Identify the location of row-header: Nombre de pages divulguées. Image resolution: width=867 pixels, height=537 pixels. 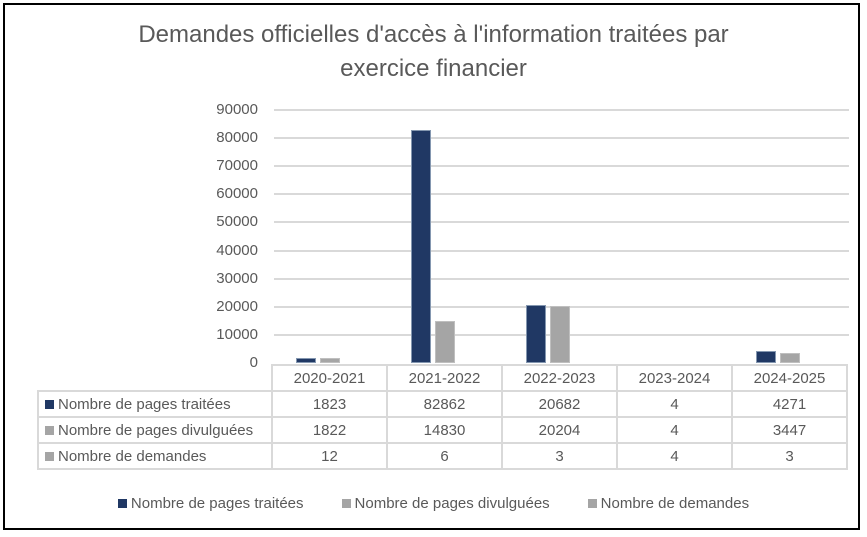
(155, 430).